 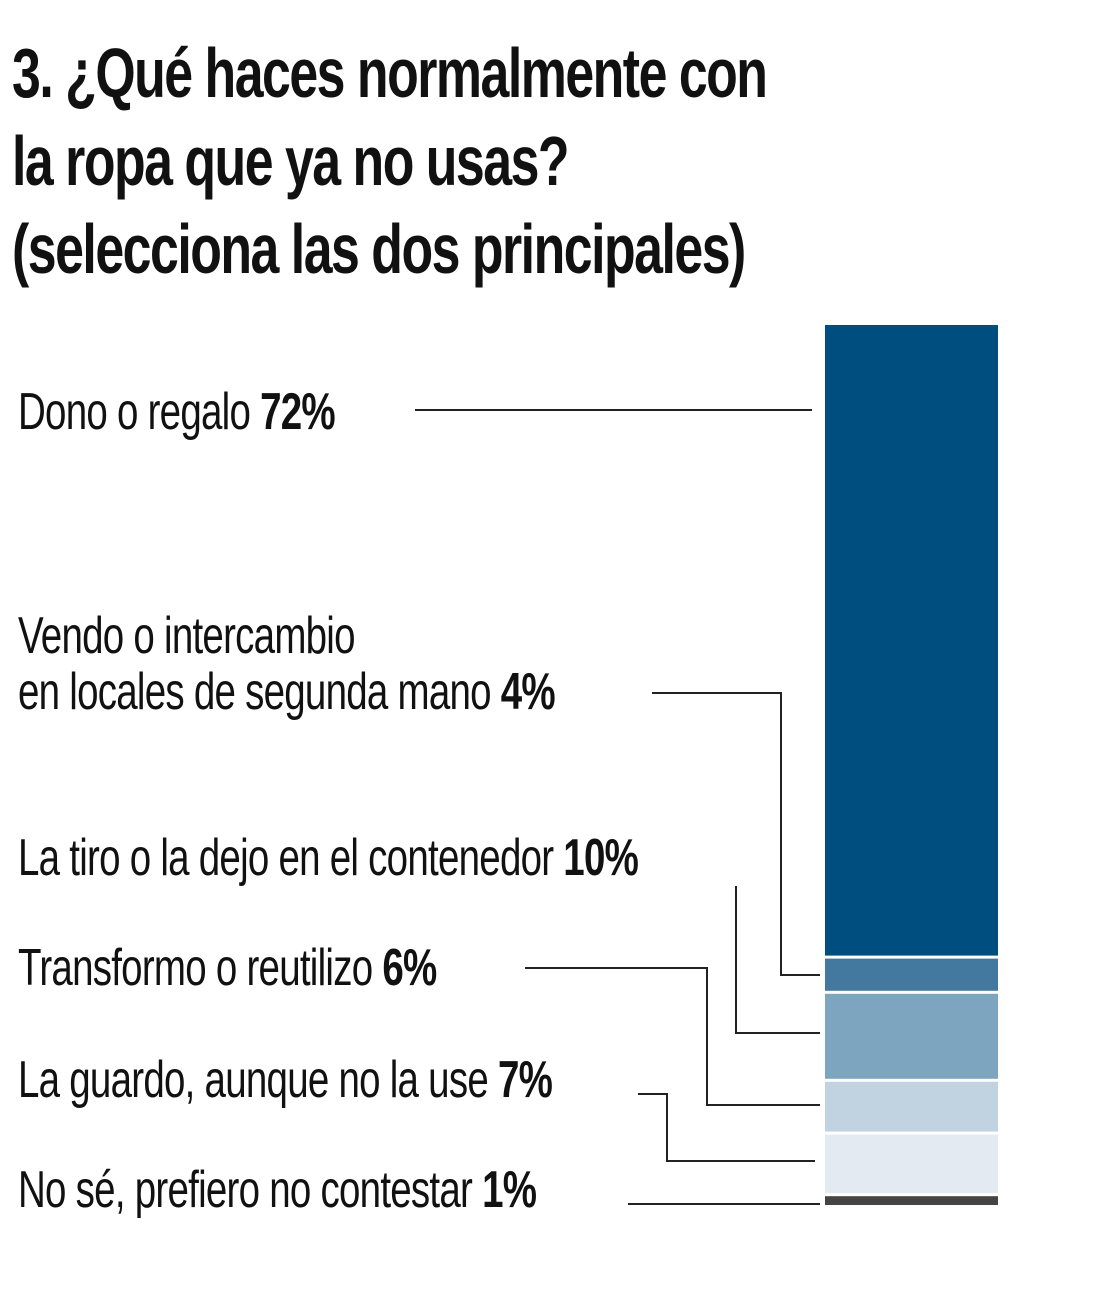 I want to click on label-dono: Dono o regalo 72%, so click(x=177, y=412).